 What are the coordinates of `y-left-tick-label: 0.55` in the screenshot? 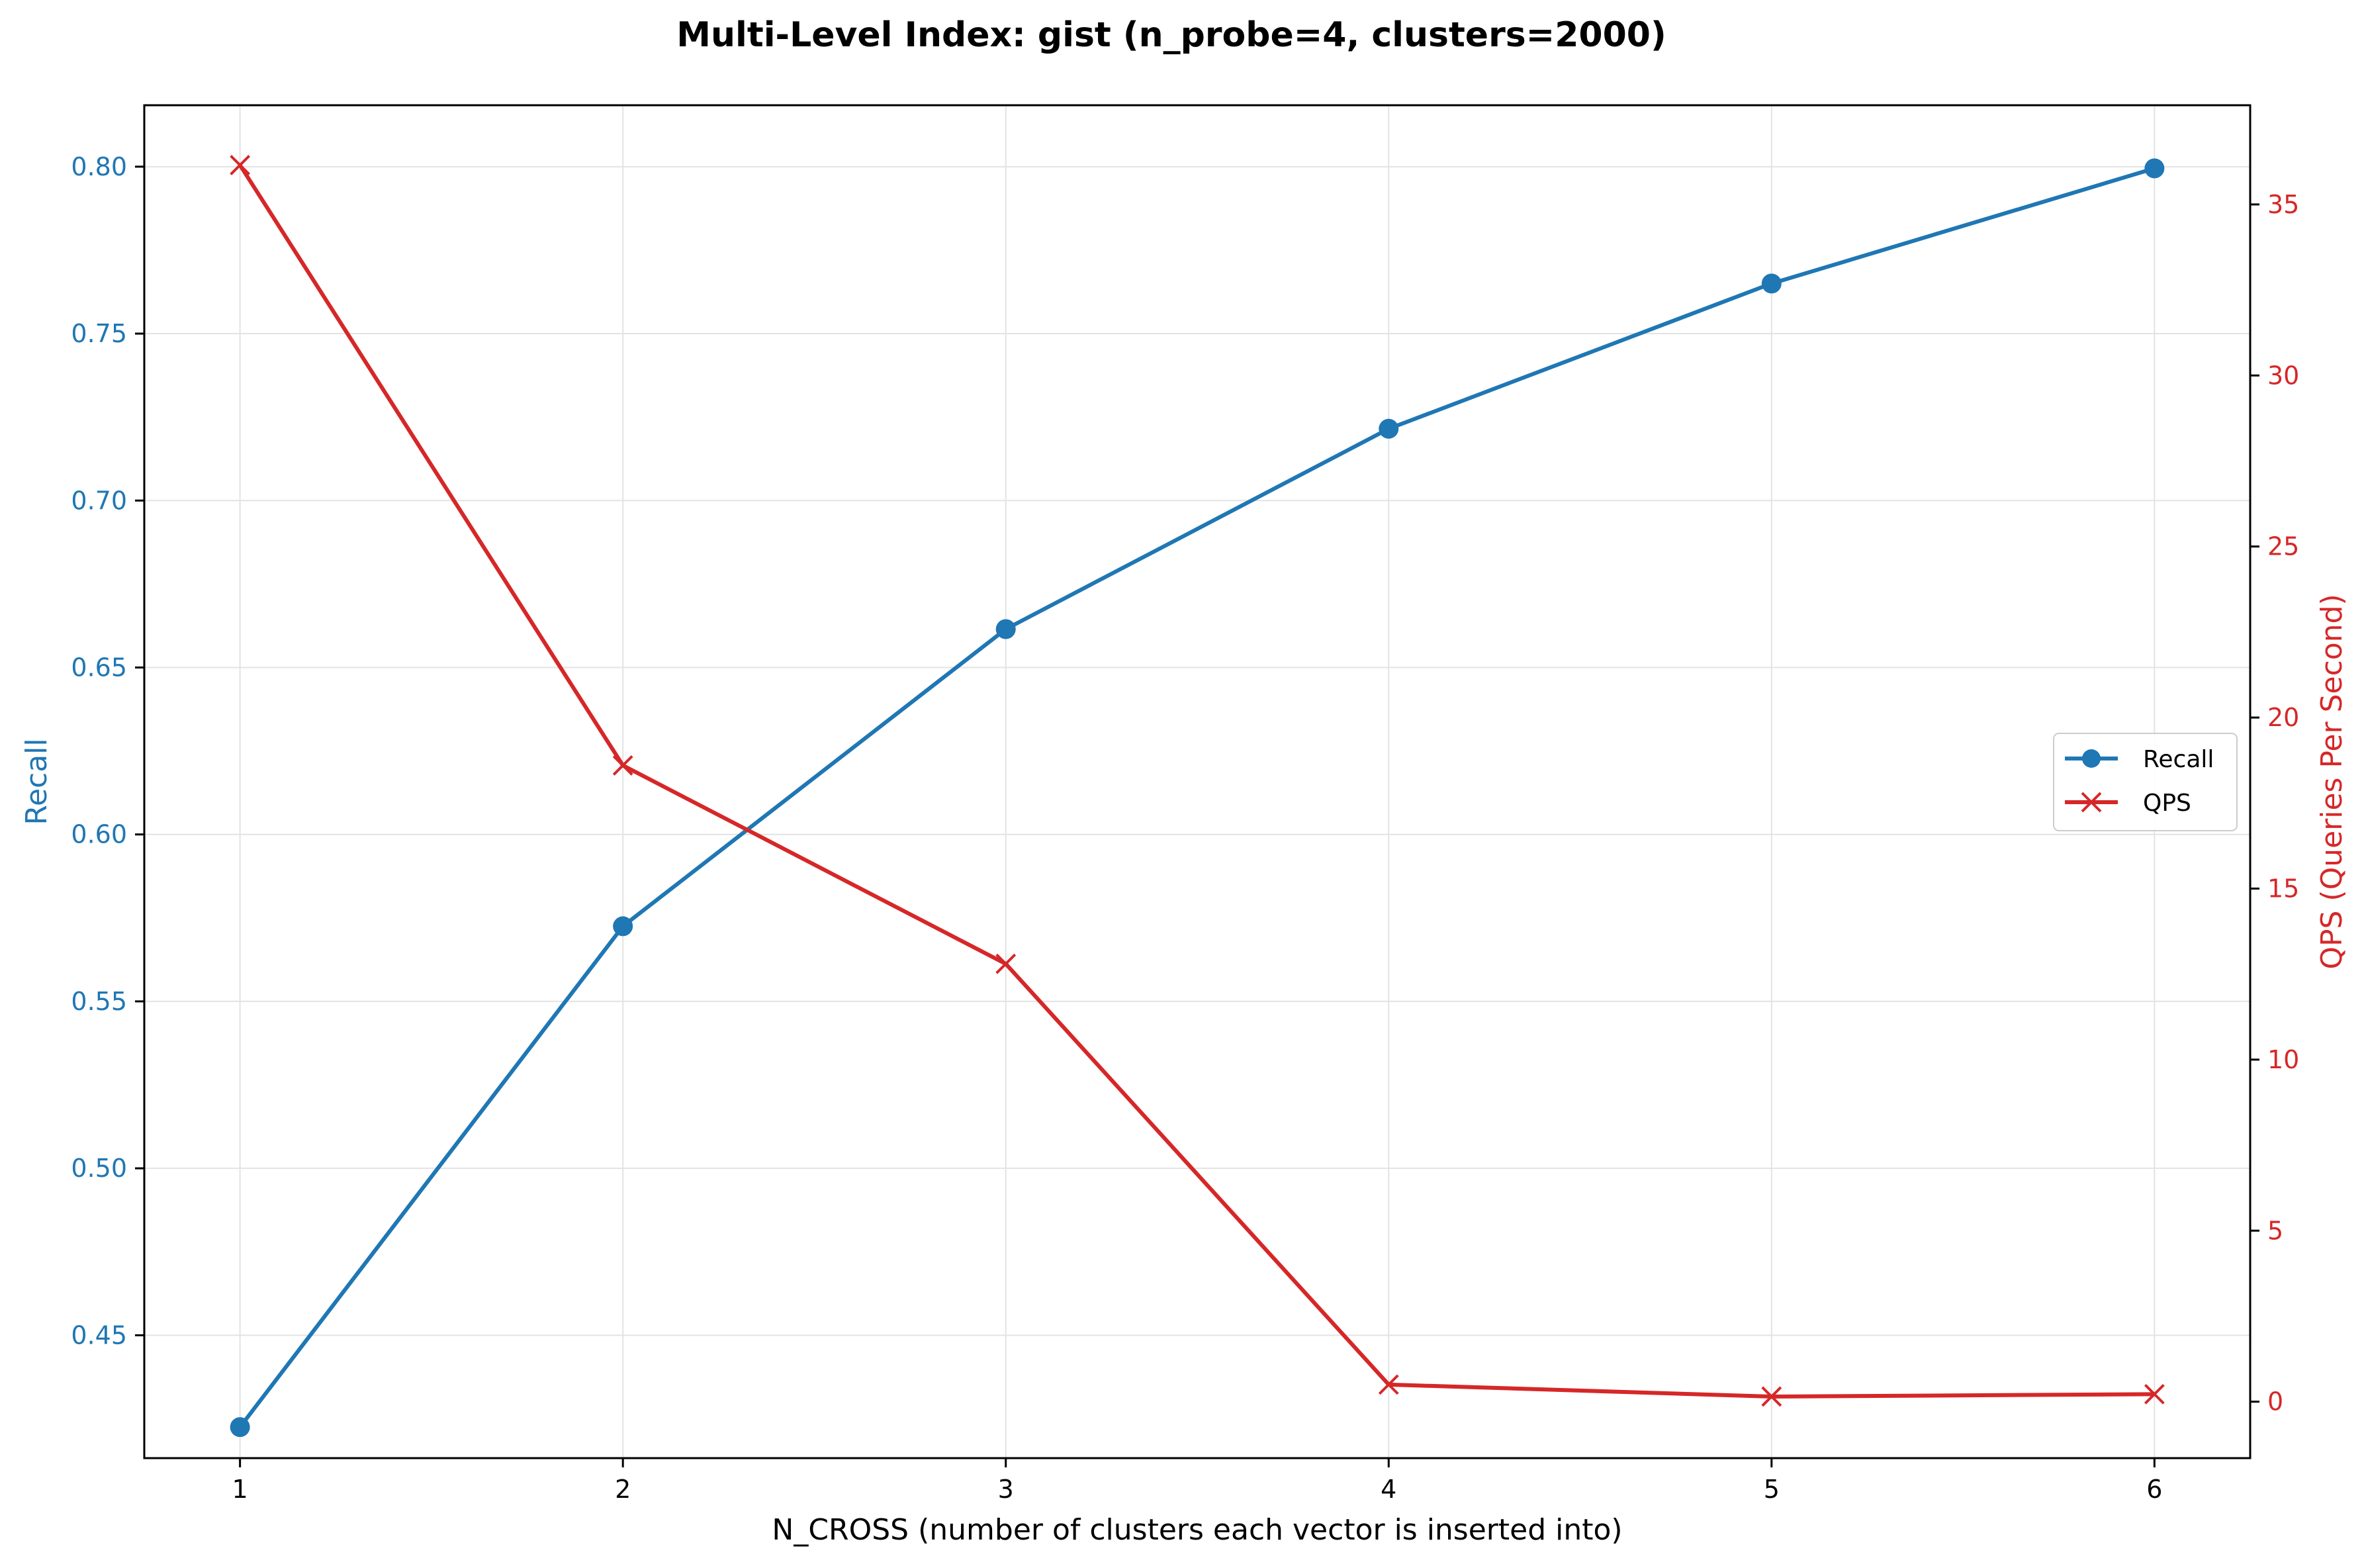 It's located at (99, 1001).